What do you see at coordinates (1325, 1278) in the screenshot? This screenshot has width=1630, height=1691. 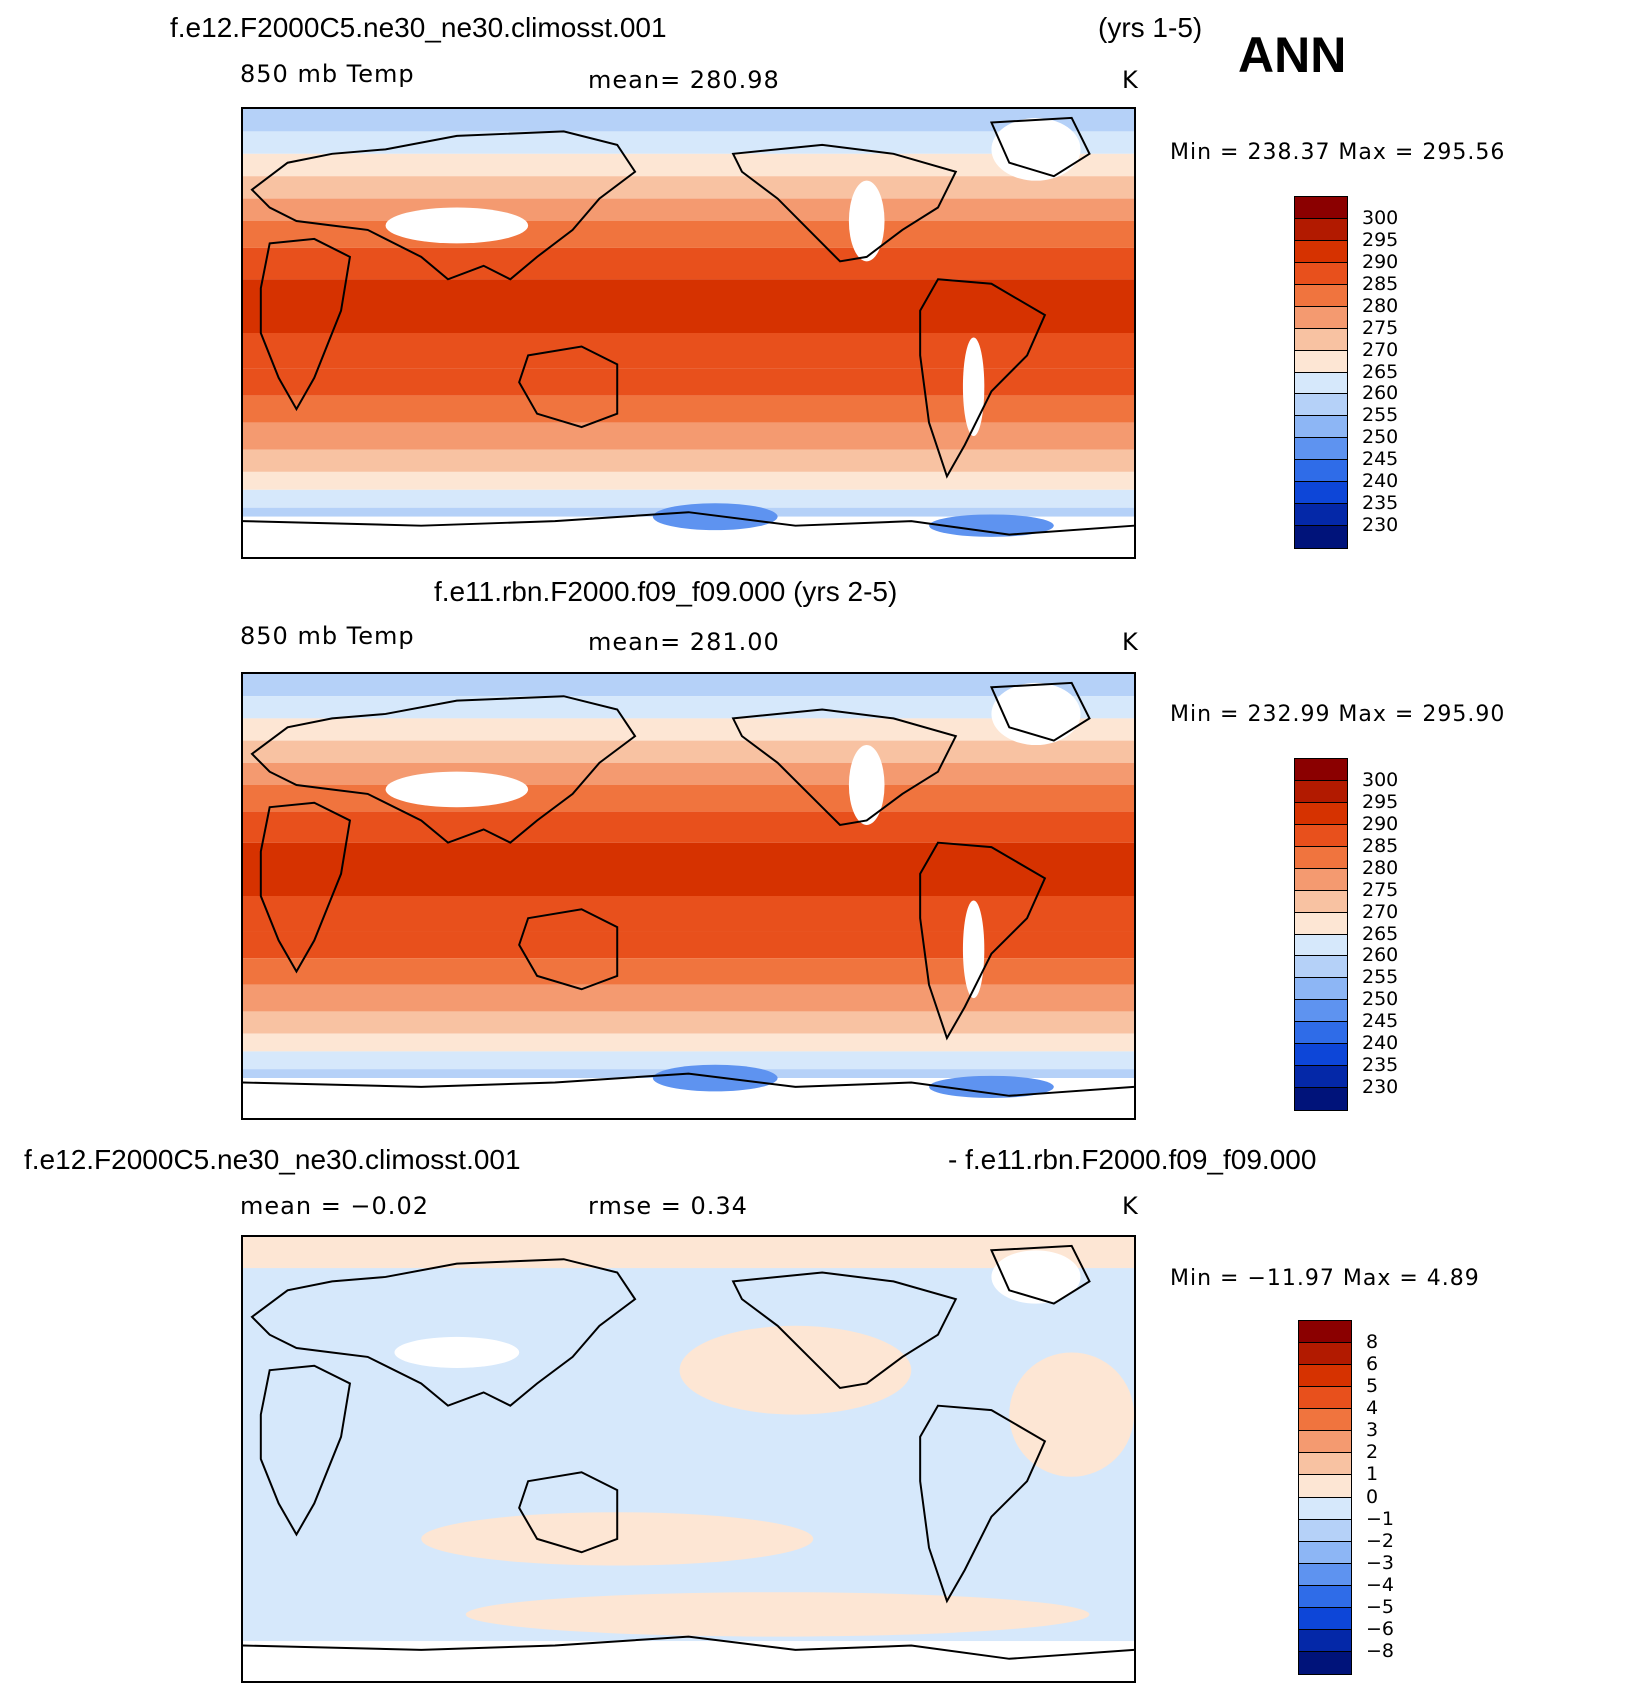 I see `panel3-minmax: Min = −11.97 Max = 4.89` at bounding box center [1325, 1278].